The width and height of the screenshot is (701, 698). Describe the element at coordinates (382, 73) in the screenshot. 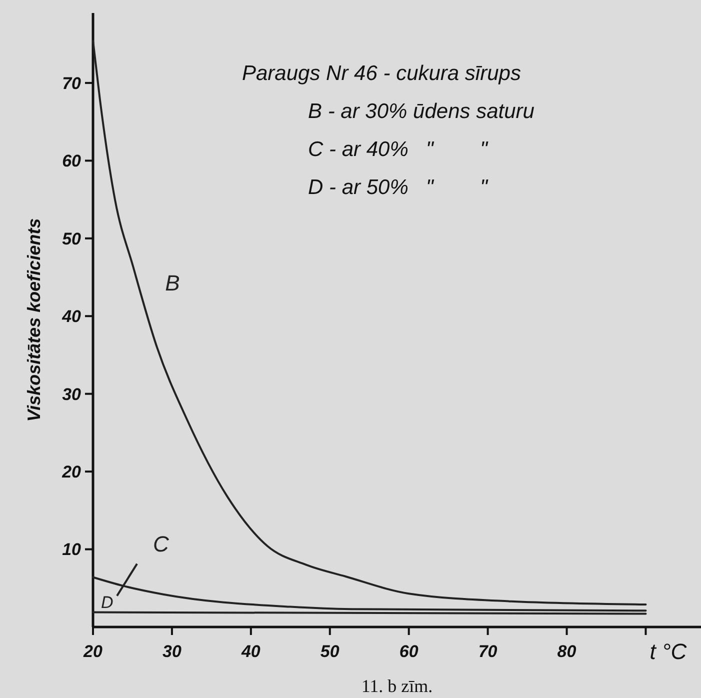

I see `text: Paraugs Nr 46 - cukura sīrups` at that location.